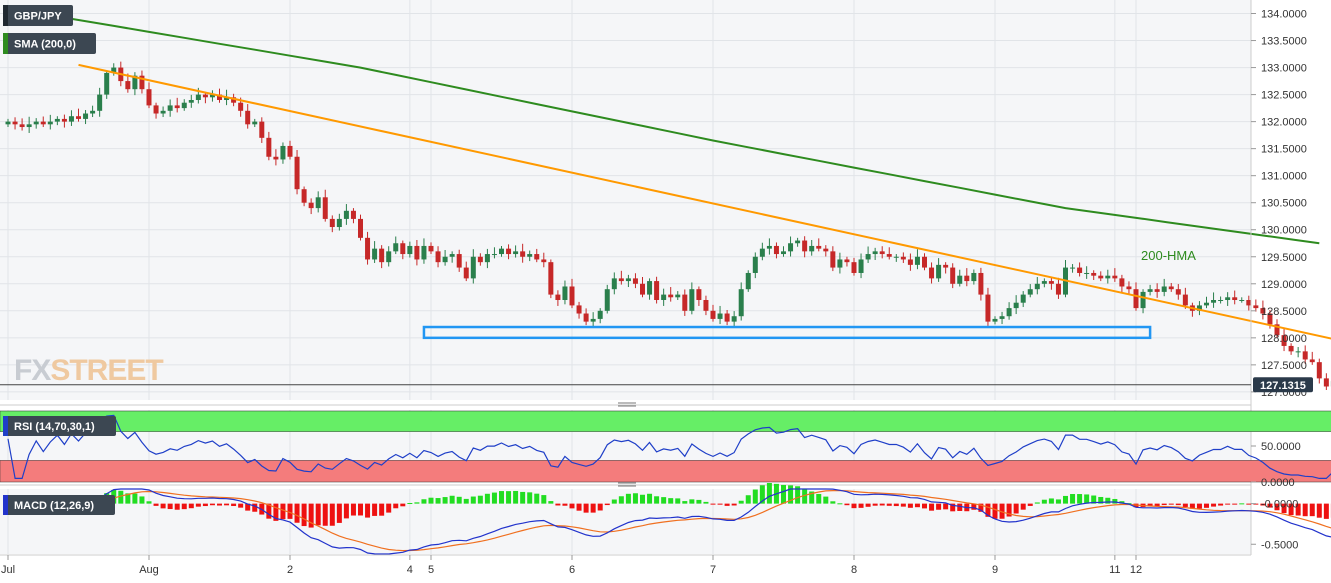  I want to click on price-tick-label-2: 133.0000, so click(1284, 69).